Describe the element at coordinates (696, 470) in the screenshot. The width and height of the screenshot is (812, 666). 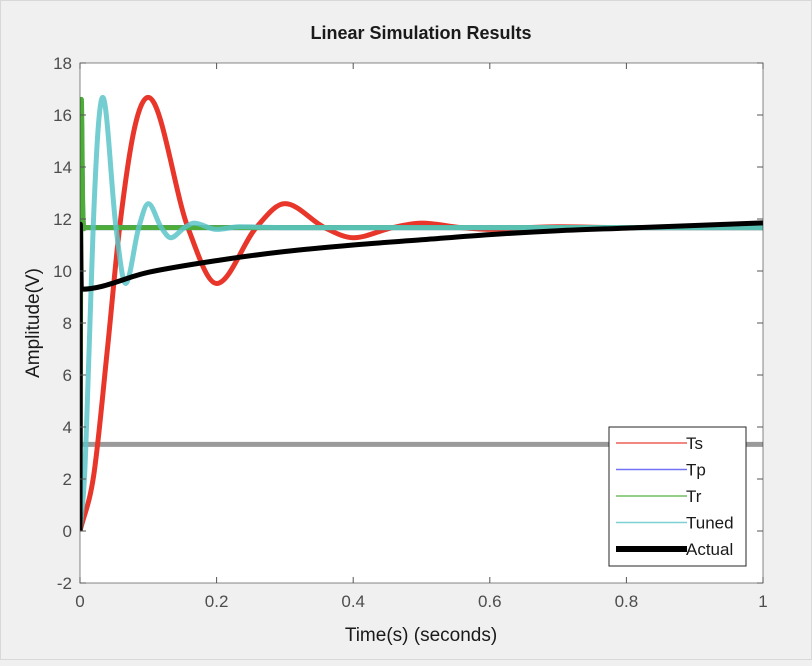
I see `legend-label: Tp` at that location.